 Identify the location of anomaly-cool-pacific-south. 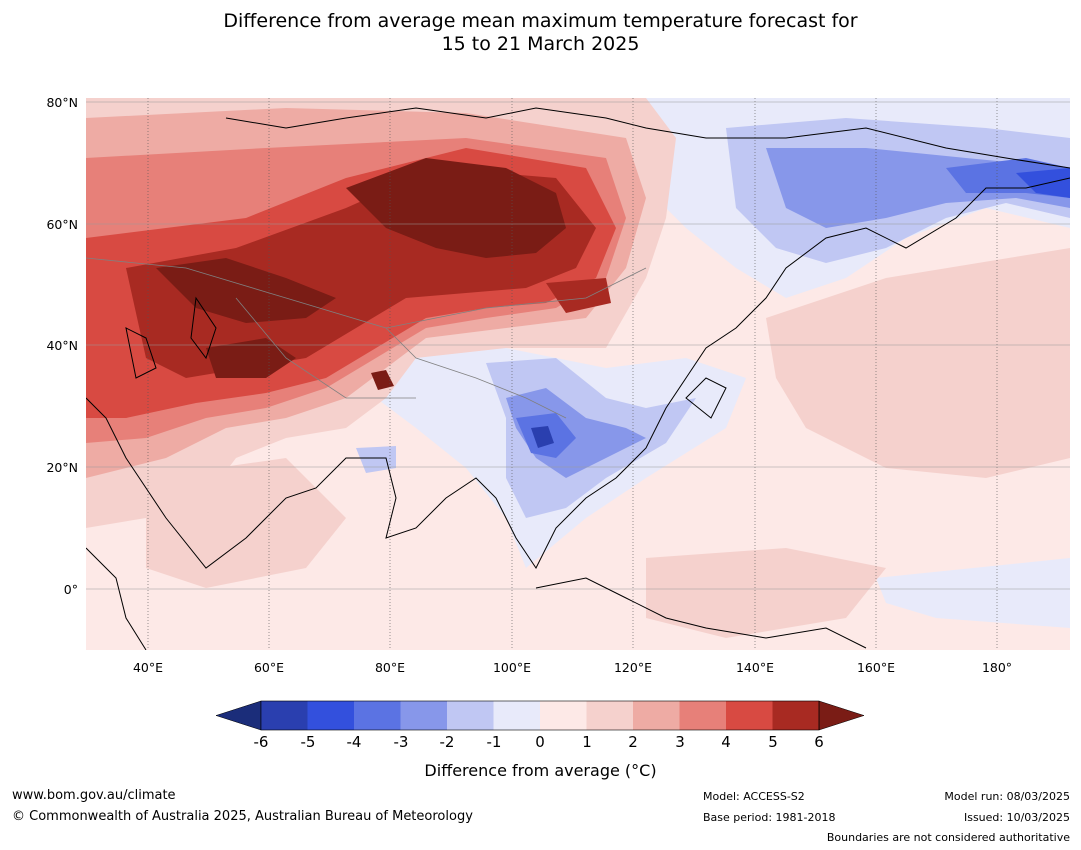
(973, 593).